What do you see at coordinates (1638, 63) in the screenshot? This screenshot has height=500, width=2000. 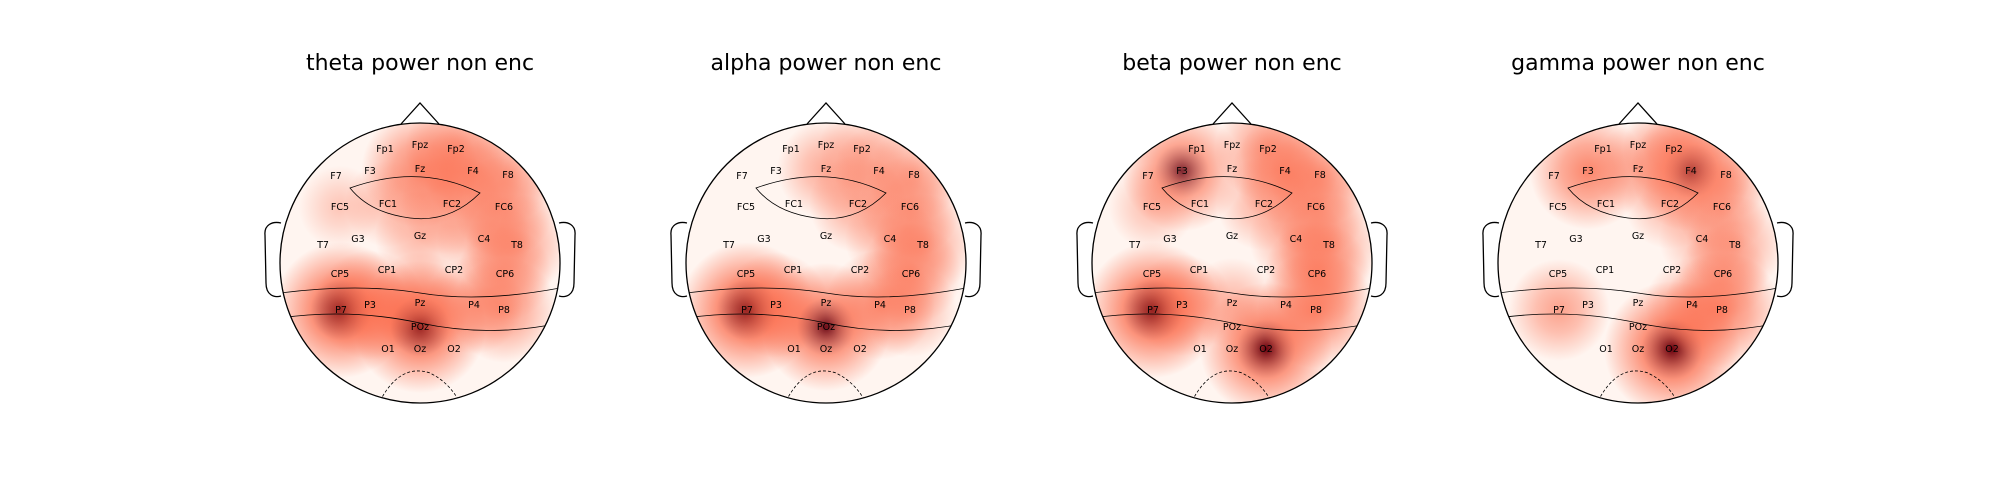 I see `panel-title: gamma power non enc` at bounding box center [1638, 63].